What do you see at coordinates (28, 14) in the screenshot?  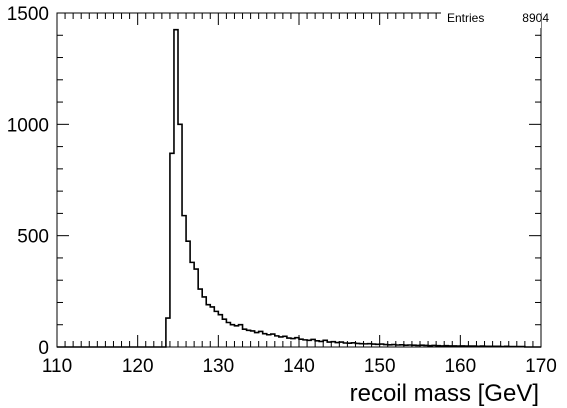 I see `y-tick-label: 1500` at bounding box center [28, 14].